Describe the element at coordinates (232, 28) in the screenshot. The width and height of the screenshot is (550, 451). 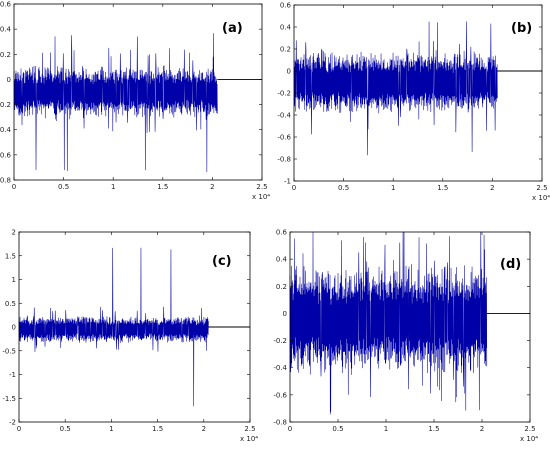
I see `panel-label: (a)` at that location.